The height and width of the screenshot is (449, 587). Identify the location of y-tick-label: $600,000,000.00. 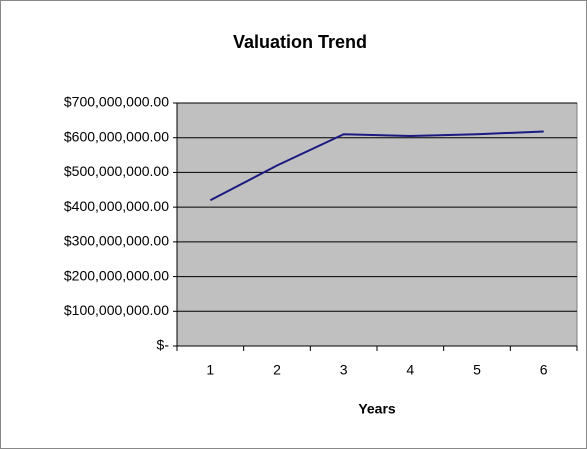
(116, 136).